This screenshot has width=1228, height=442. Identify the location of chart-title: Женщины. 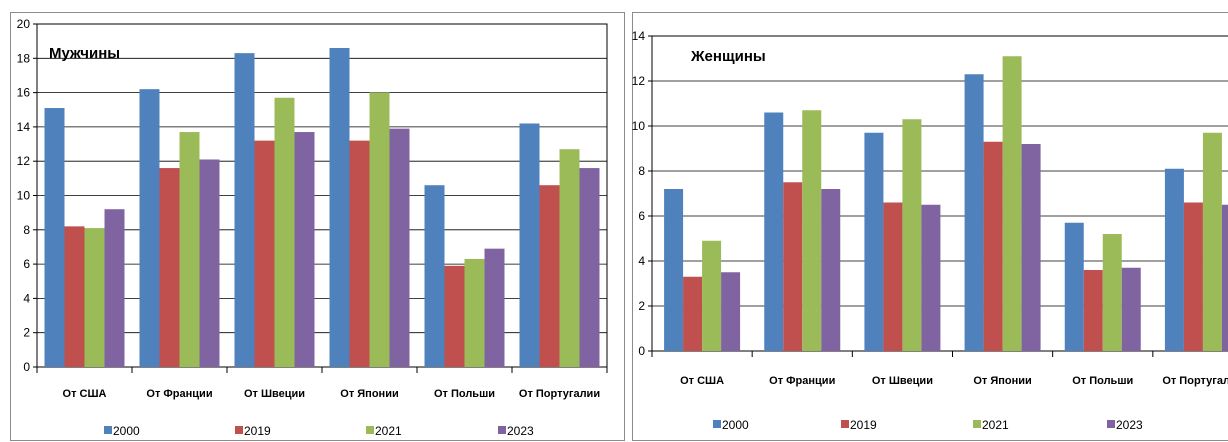
(728, 56).